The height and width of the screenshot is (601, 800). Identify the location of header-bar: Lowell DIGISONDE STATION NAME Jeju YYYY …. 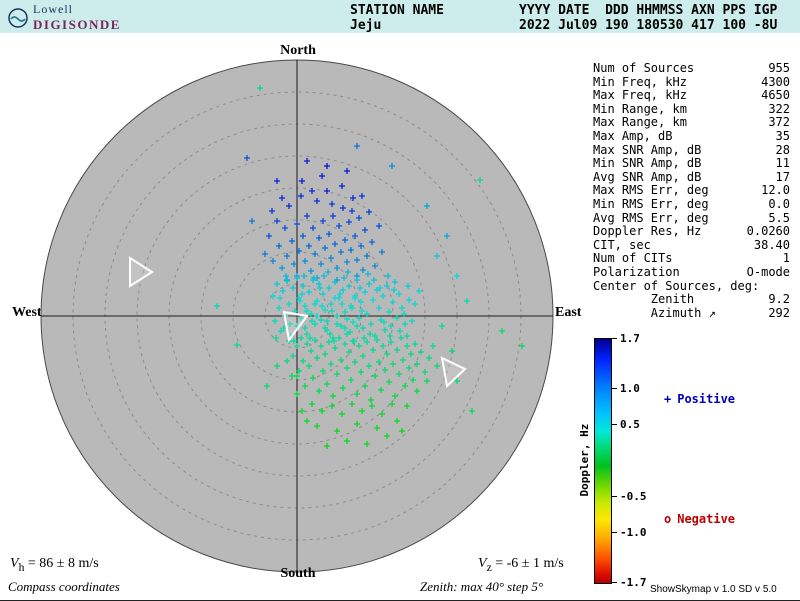
(400, 16).